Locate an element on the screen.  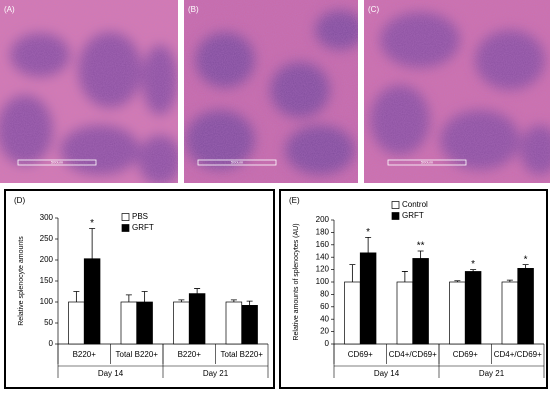
y-tick-label: 160 is located at coordinates (323, 244).